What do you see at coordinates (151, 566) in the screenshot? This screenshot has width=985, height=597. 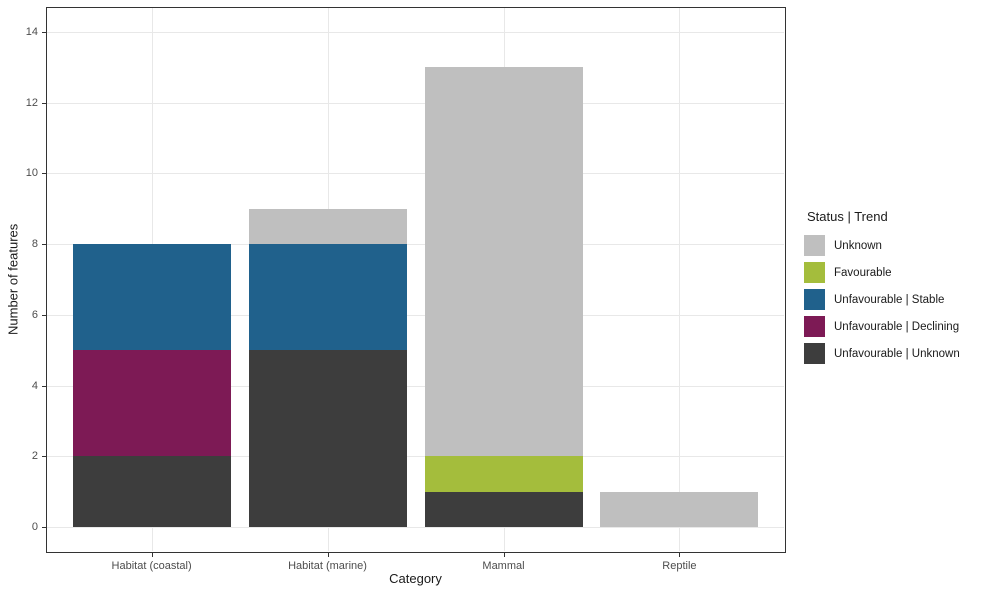 I see `x-tick-label: Habitat (coastal)` at bounding box center [151, 566].